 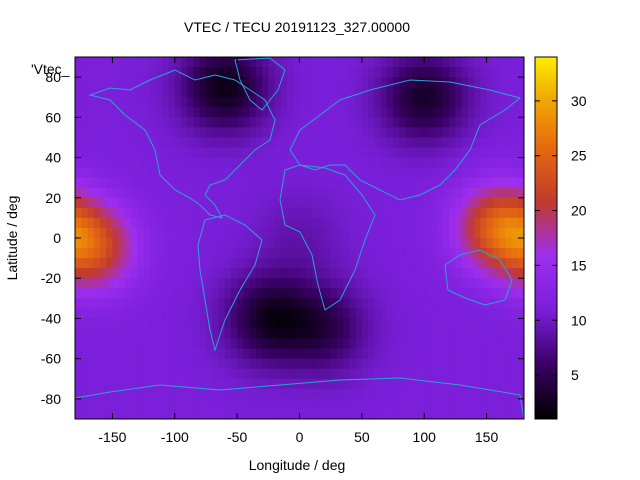 What do you see at coordinates (51, 359) in the screenshot?
I see `y-tick-label: -60` at bounding box center [51, 359].